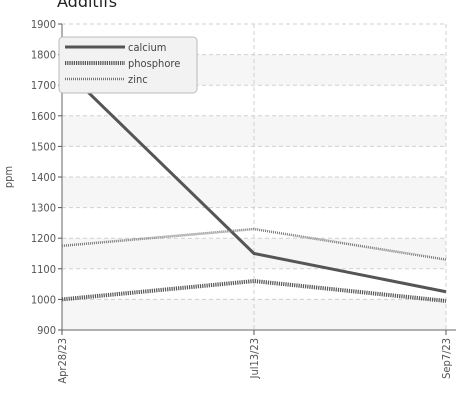  Describe the element at coordinates (46, 330) in the screenshot. I see `y-tick-label: 900` at that location.